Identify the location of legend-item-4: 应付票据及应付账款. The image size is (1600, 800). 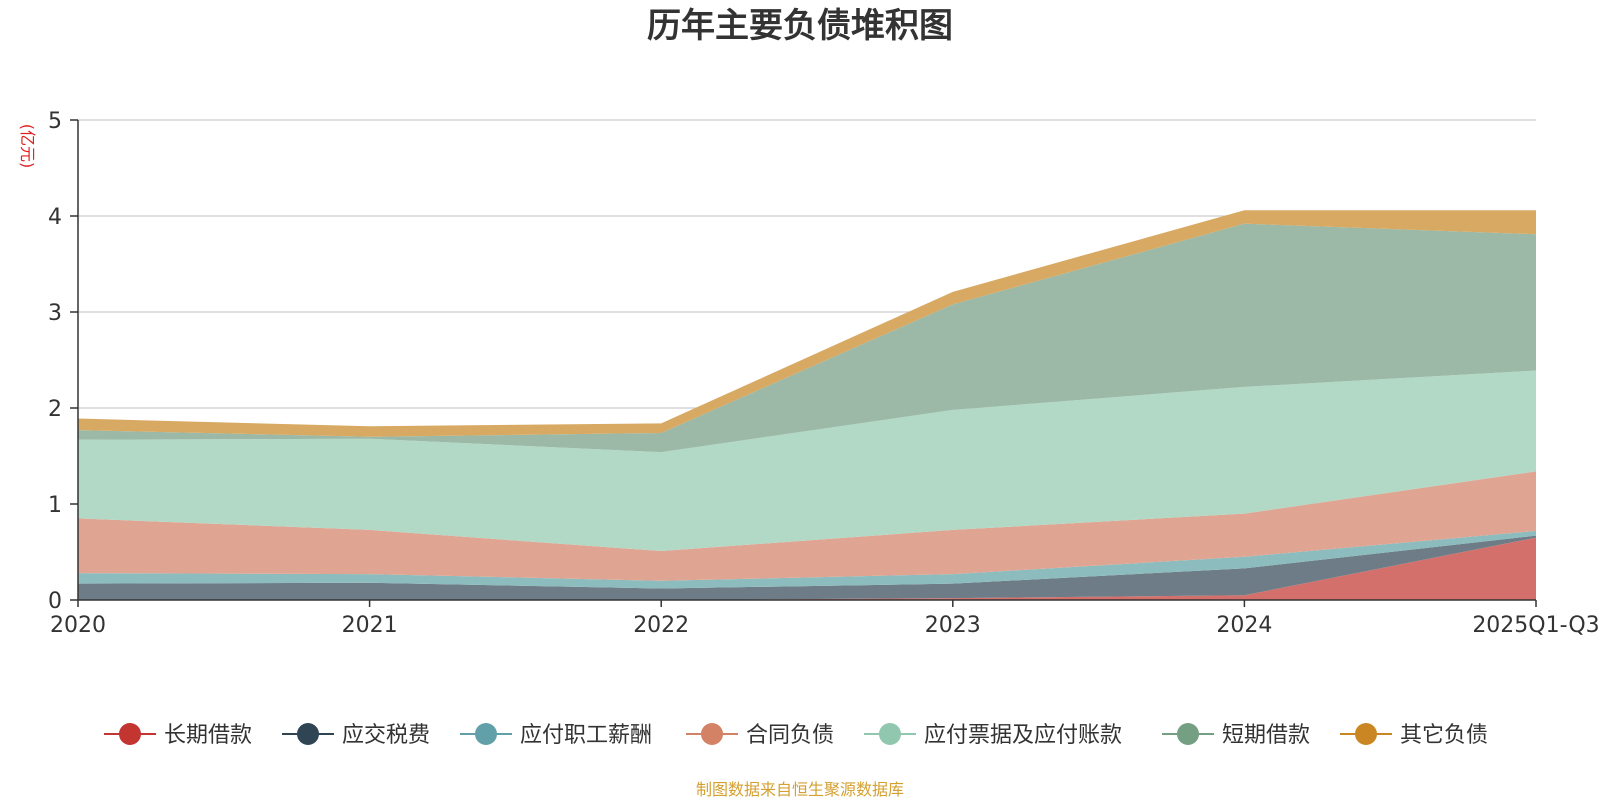
(993, 735).